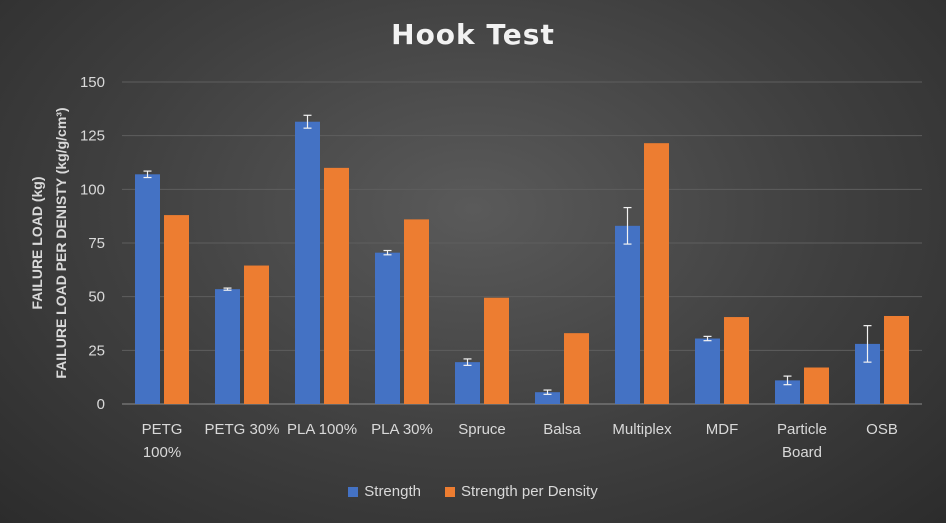  I want to click on legend-item: Strength, so click(384, 491).